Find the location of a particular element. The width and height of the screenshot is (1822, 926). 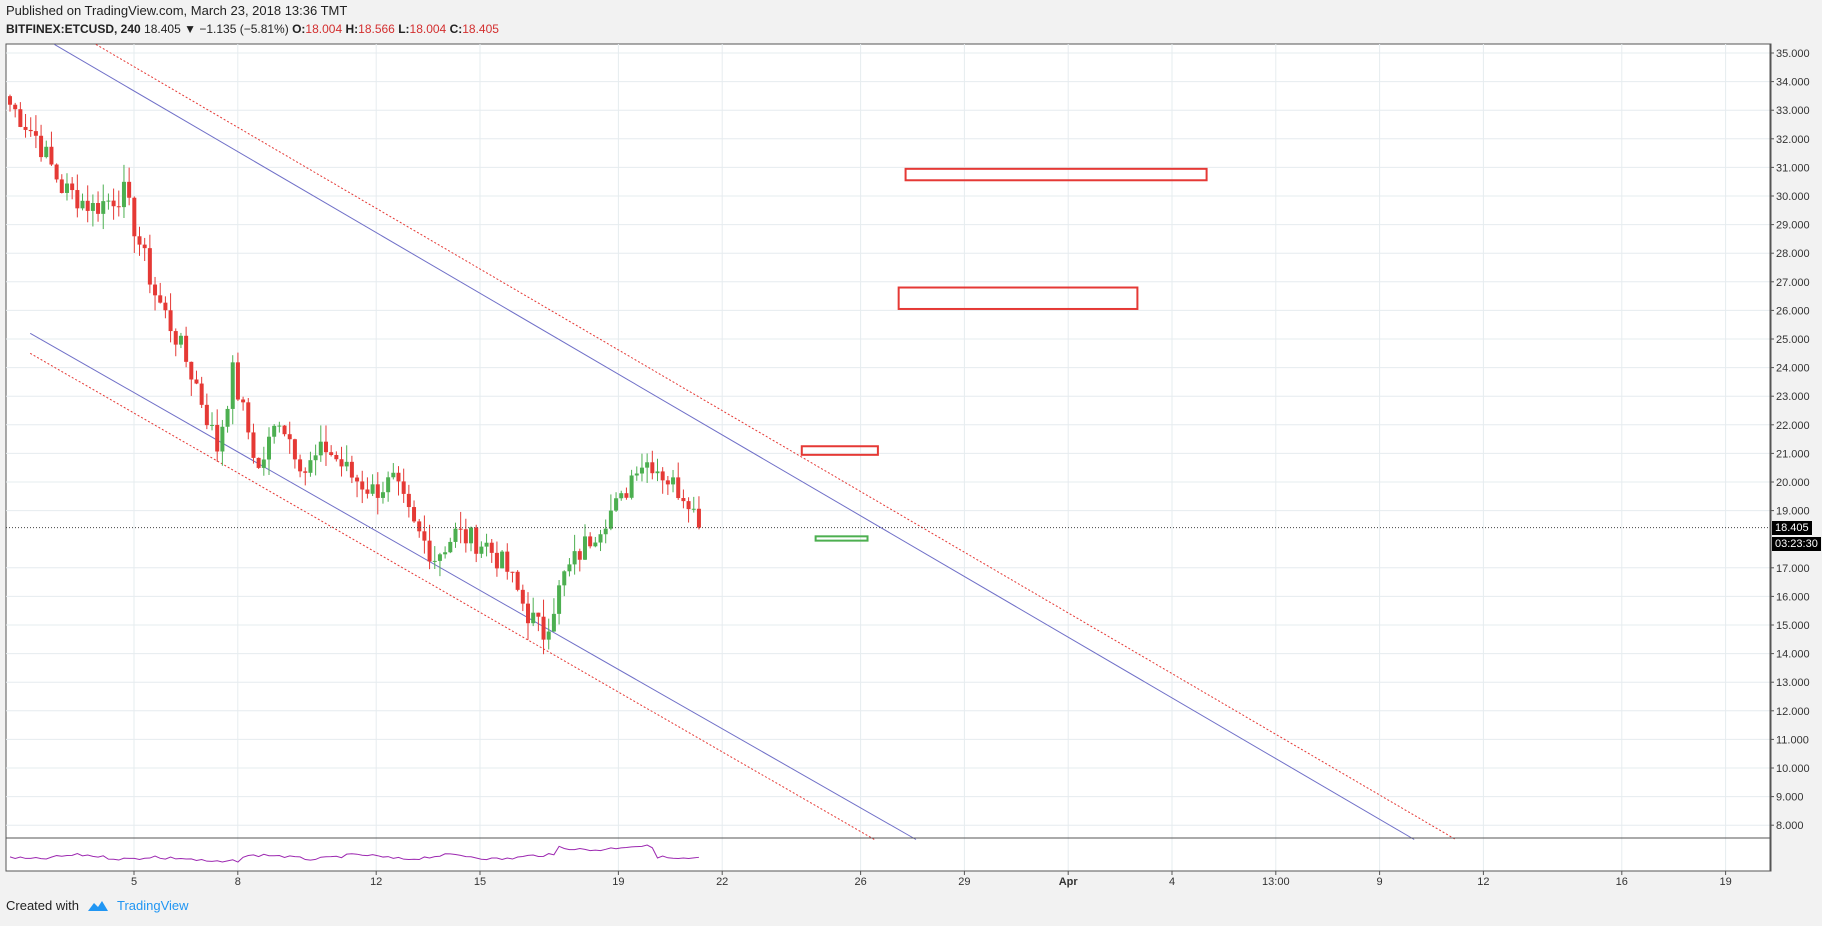

y-tick-label: 14.000 is located at coordinates (1793, 655).